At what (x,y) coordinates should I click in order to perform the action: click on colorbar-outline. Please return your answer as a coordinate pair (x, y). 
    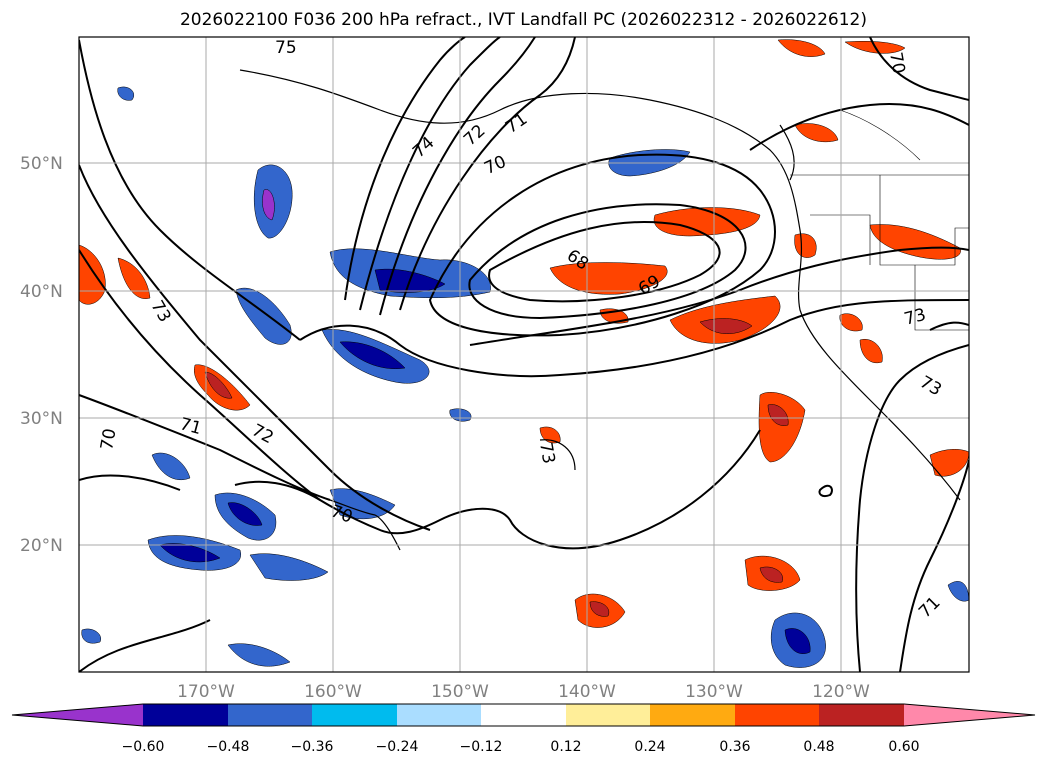
    Looking at the image, I should click on (523, 715).